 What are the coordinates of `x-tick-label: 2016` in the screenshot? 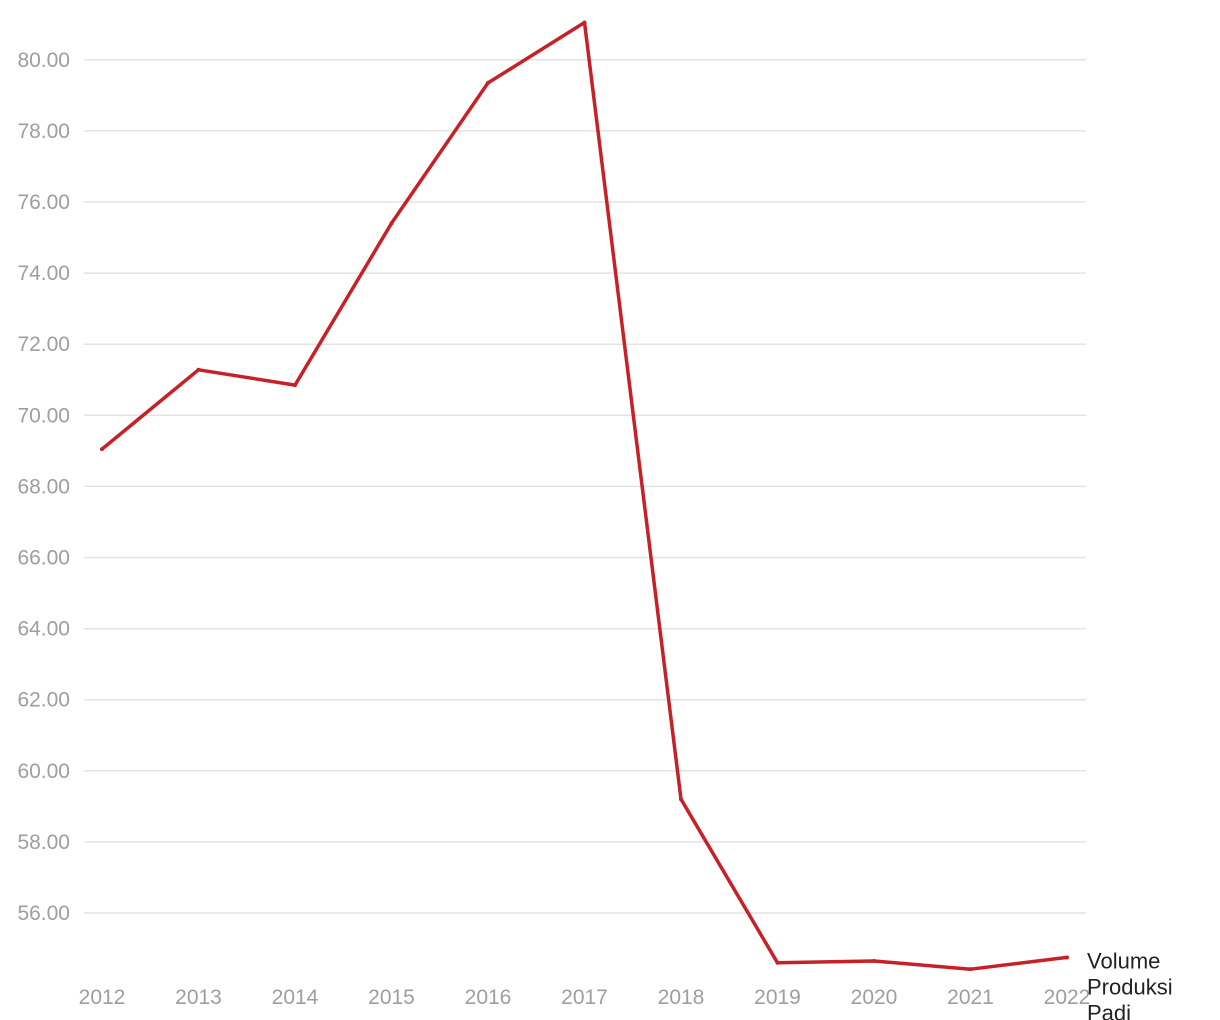 It's located at (488, 997).